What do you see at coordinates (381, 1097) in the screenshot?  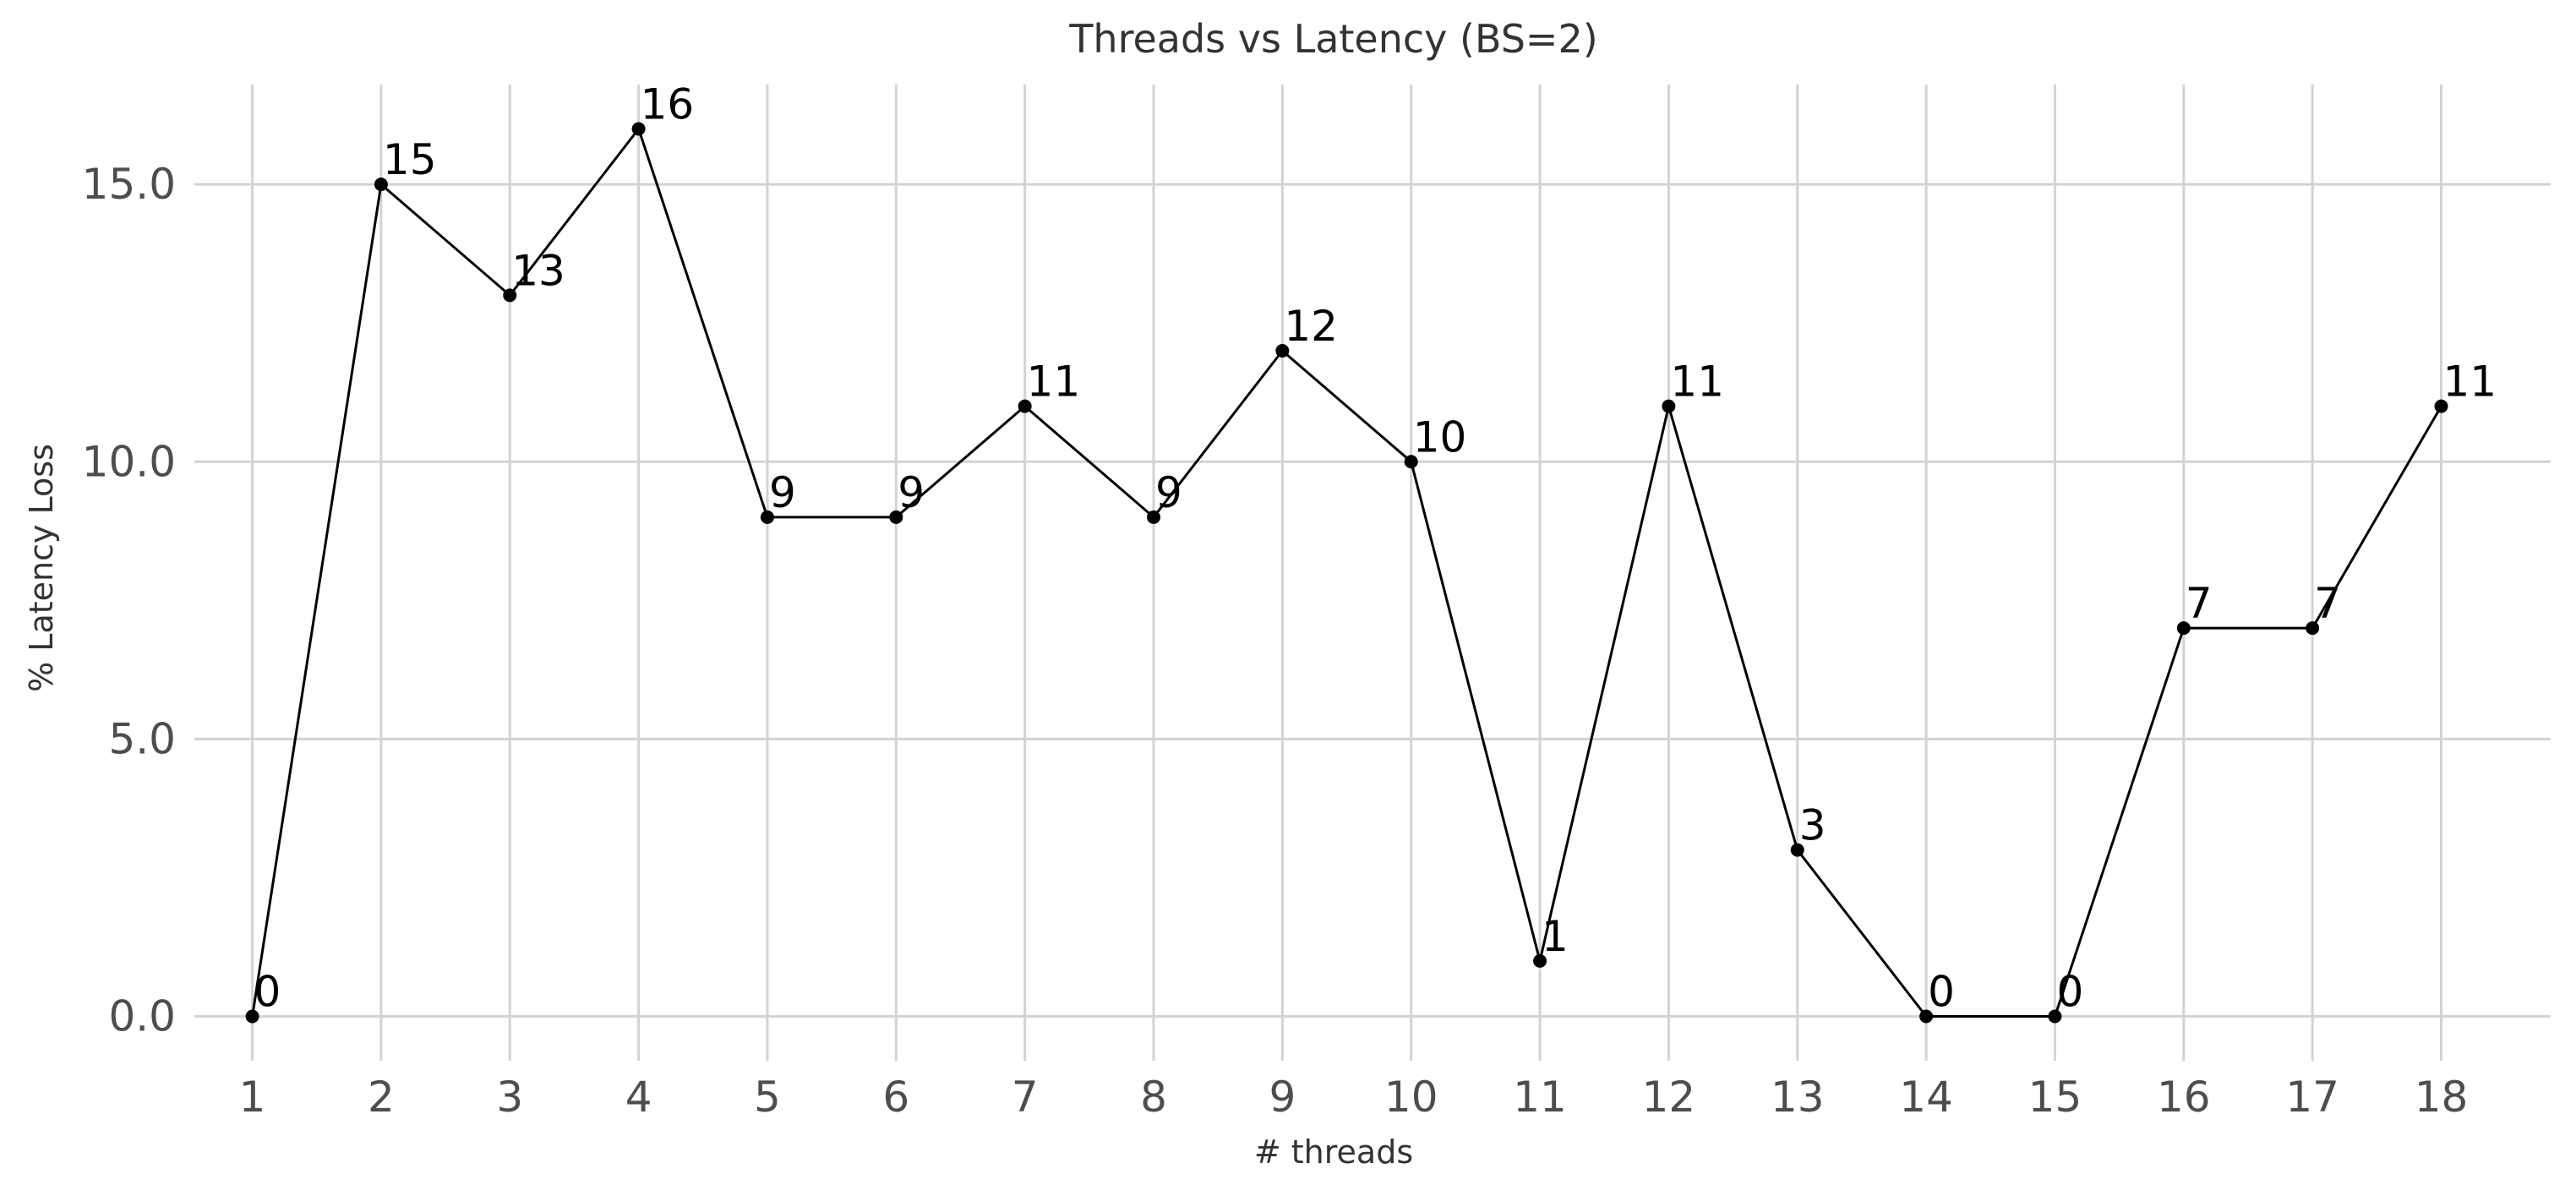 I see `x-tick-label: 2` at bounding box center [381, 1097].